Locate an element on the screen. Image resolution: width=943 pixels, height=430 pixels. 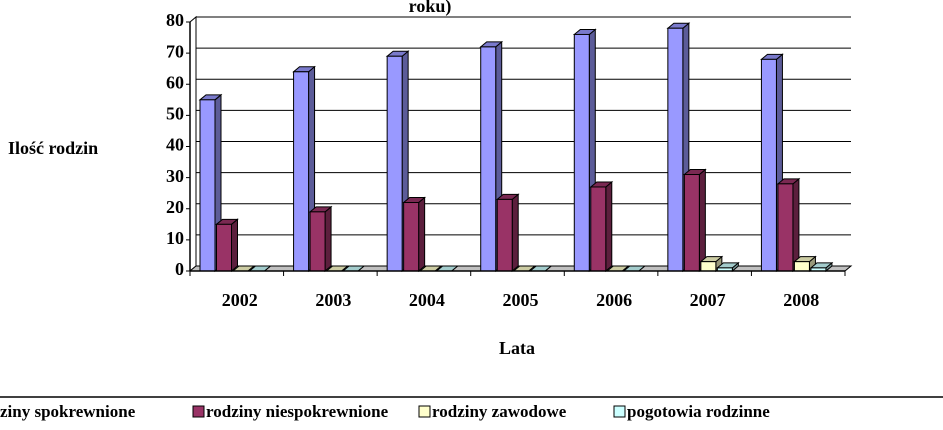
x-tick-label: 2006 is located at coordinates (614, 300).